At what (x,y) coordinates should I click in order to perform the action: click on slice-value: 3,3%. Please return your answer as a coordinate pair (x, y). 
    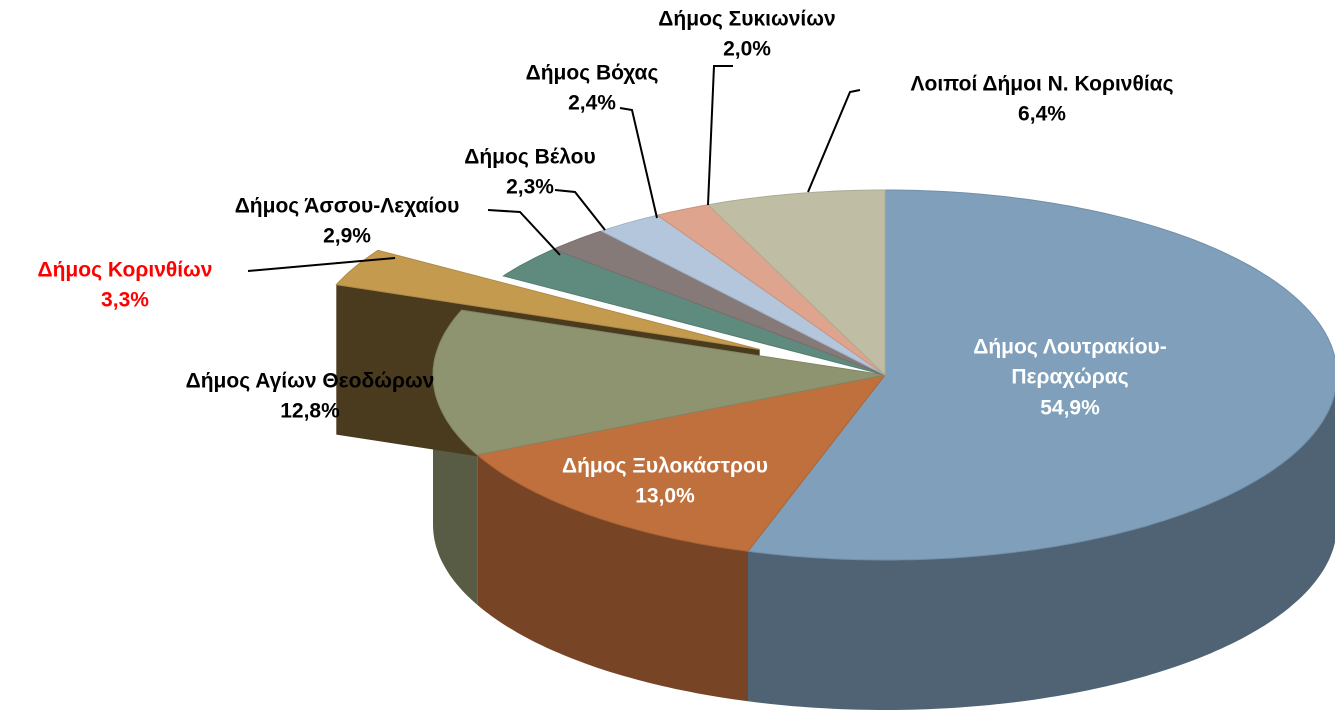
    Looking at the image, I should click on (125, 300).